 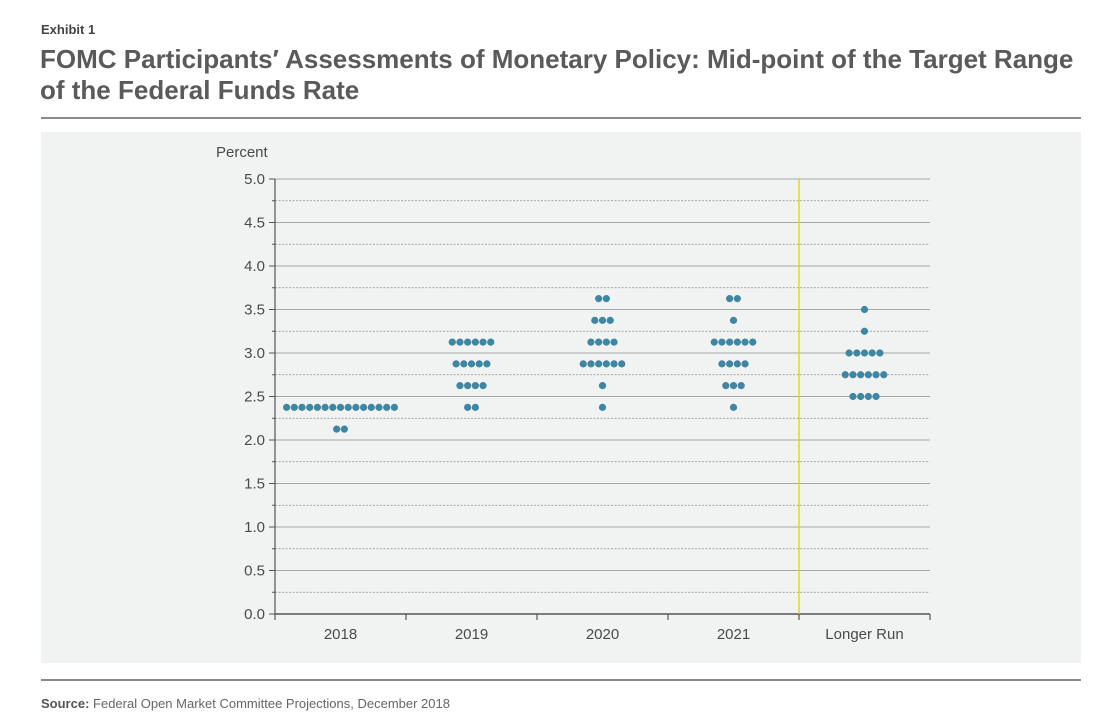 I want to click on y-axis-title: Percent, so click(x=242, y=152).